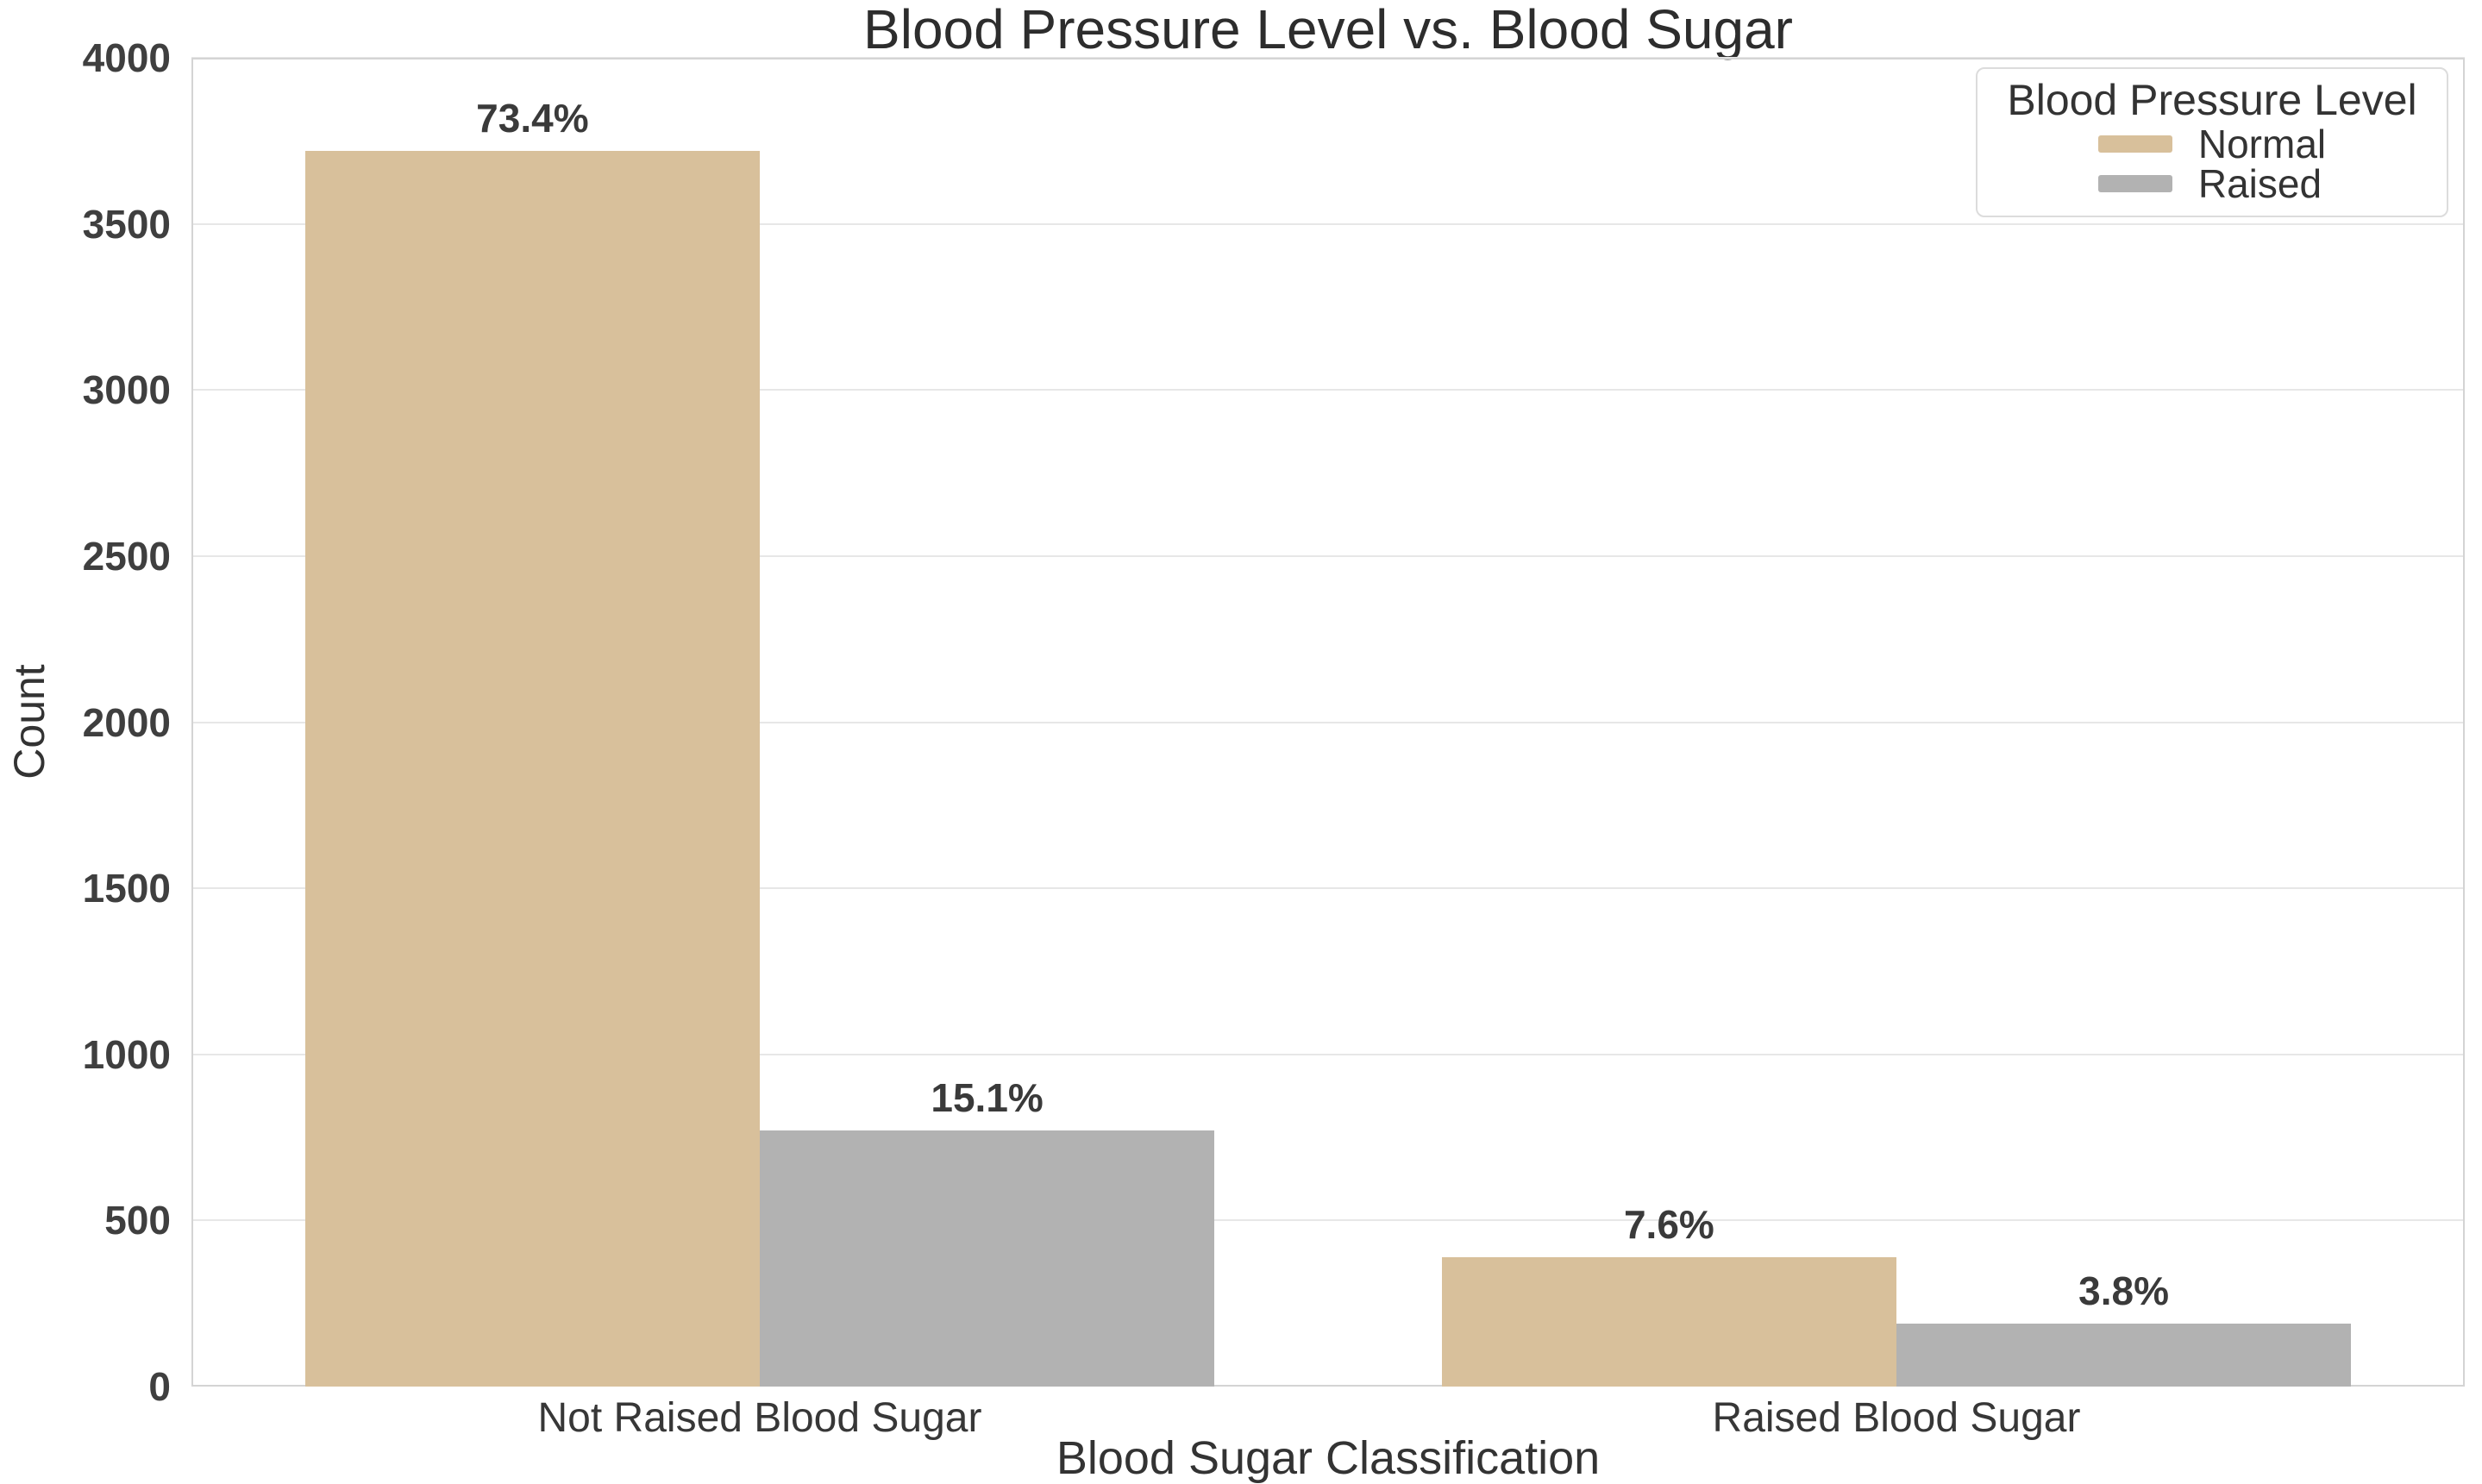 The height and width of the screenshot is (1484, 2482). Describe the element at coordinates (987, 1098) in the screenshot. I see `bar-value-label: 15.1%` at that location.